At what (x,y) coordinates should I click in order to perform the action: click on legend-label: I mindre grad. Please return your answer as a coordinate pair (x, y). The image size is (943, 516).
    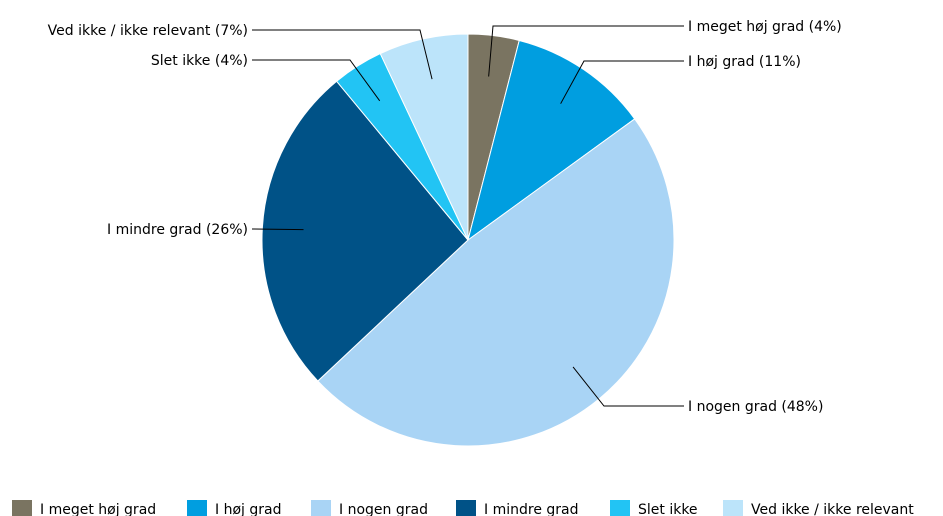
    Looking at the image, I should click on (531, 509).